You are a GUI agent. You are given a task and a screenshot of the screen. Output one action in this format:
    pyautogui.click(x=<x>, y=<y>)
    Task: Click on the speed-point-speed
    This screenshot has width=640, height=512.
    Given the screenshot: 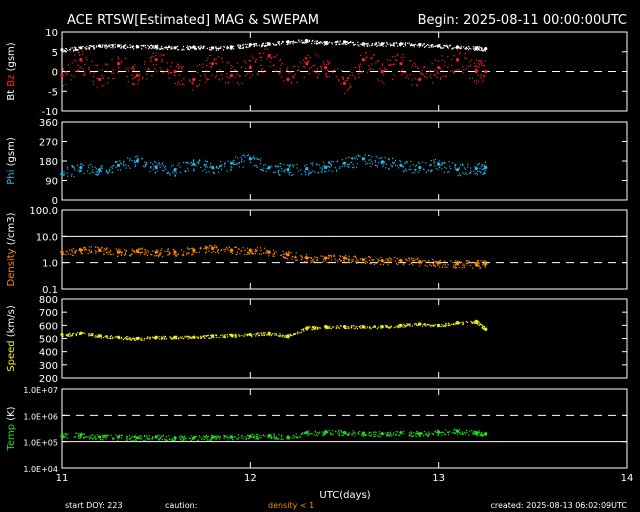 What is the action you would take?
    pyautogui.click(x=344, y=327)
    